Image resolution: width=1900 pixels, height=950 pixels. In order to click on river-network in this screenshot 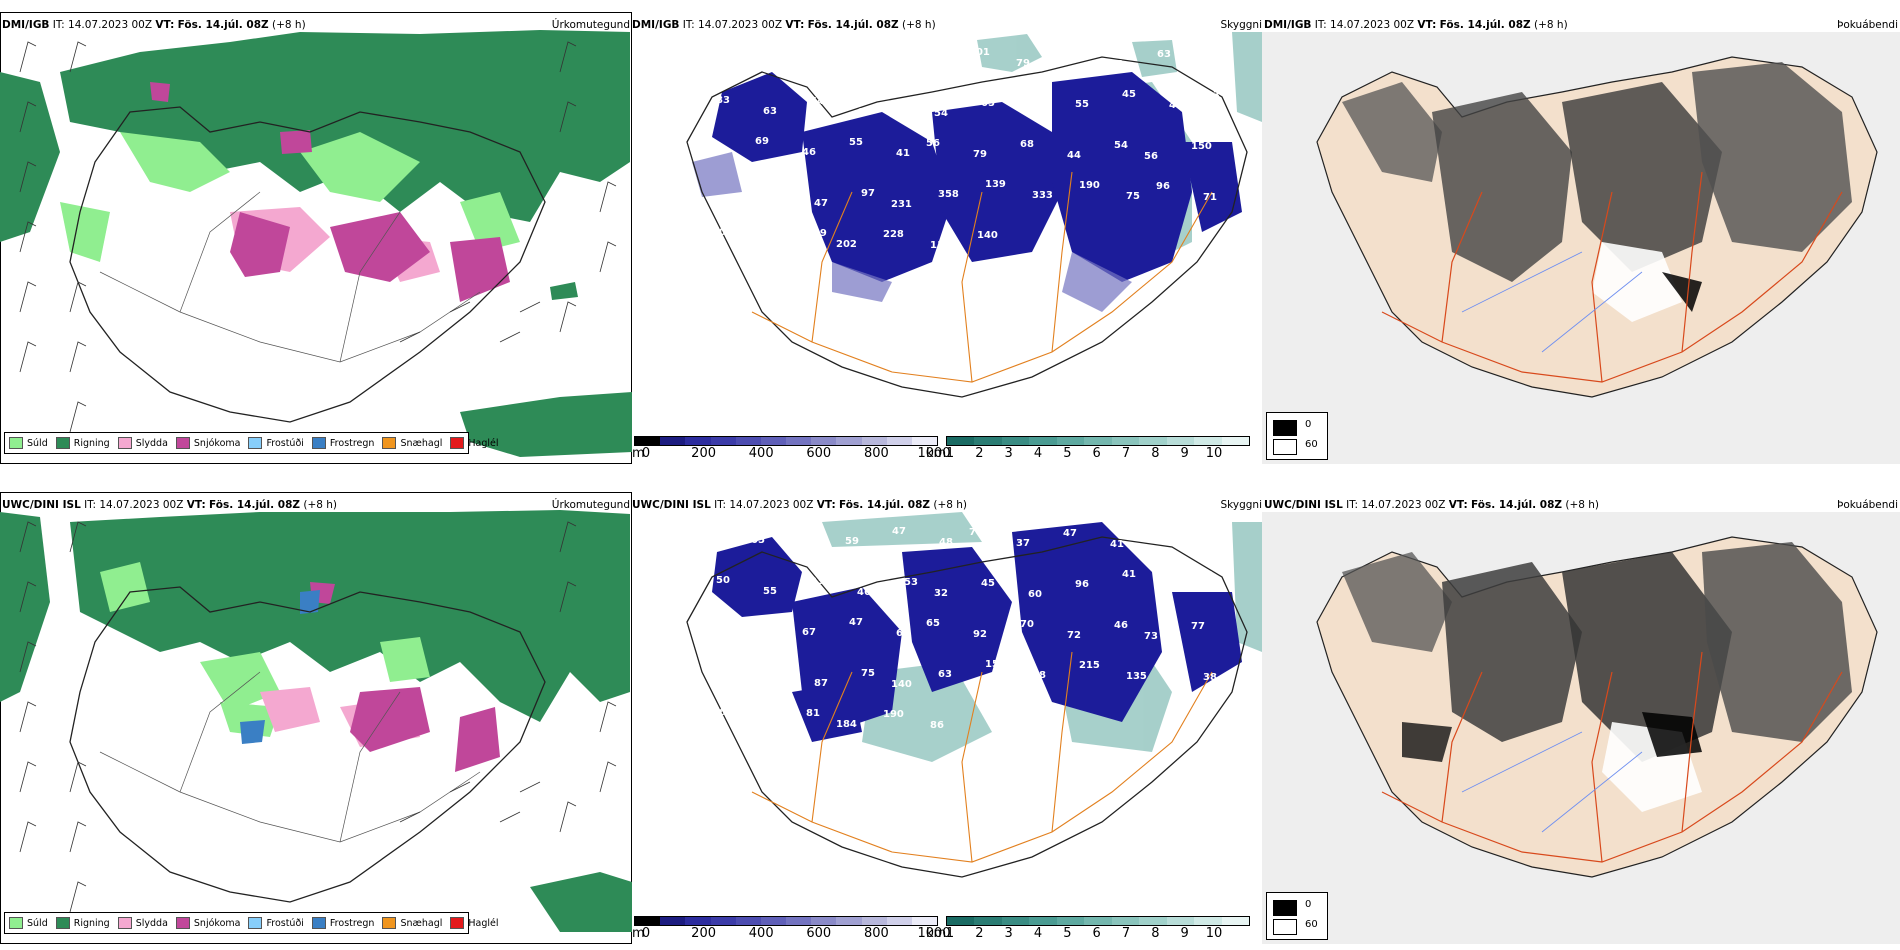, I will do `click(1552, 782)`.